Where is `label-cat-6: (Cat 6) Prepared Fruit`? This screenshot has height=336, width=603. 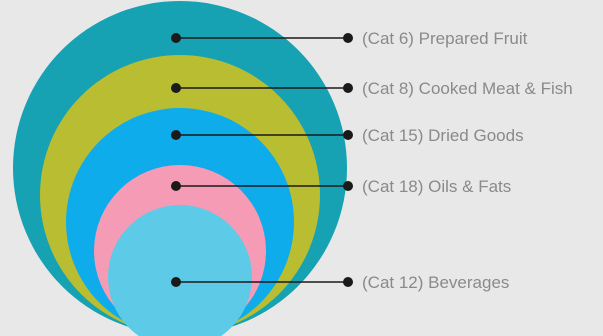 label-cat-6: (Cat 6) Prepared Fruit is located at coordinates (445, 38).